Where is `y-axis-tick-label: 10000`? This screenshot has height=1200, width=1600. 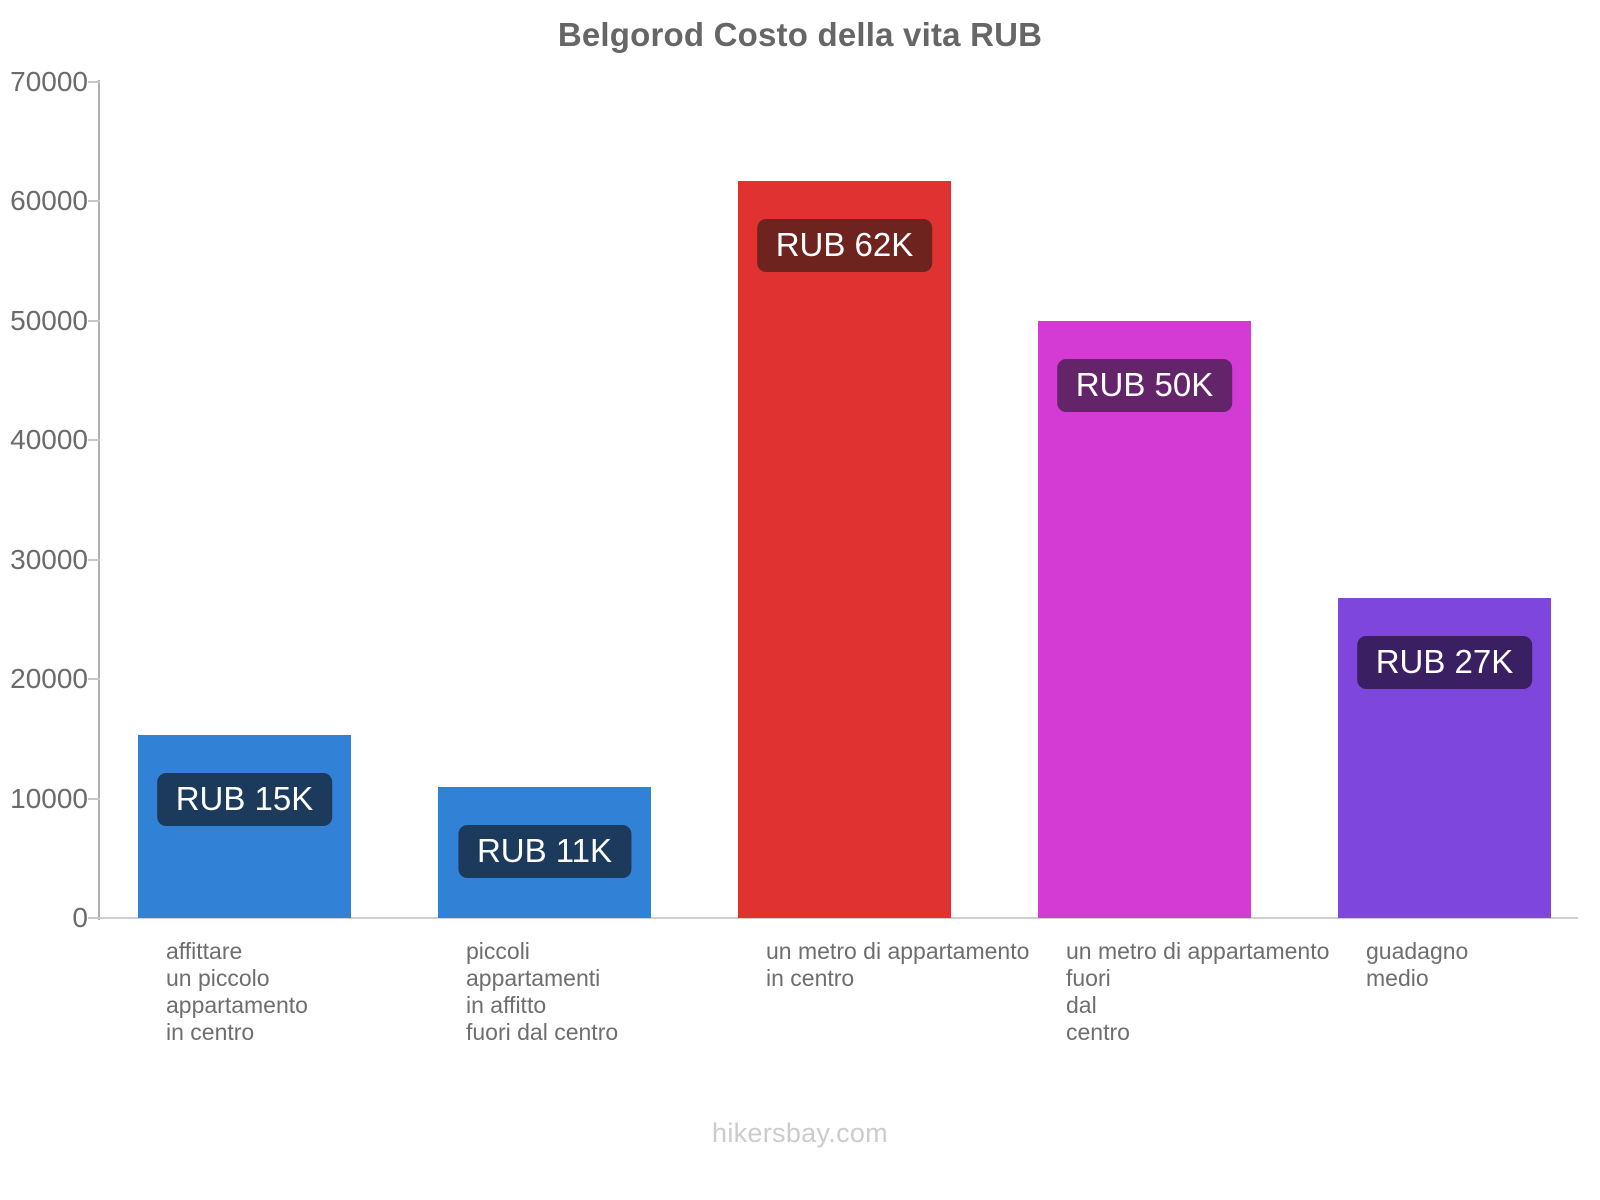
y-axis-tick-label: 10000 is located at coordinates (49, 798).